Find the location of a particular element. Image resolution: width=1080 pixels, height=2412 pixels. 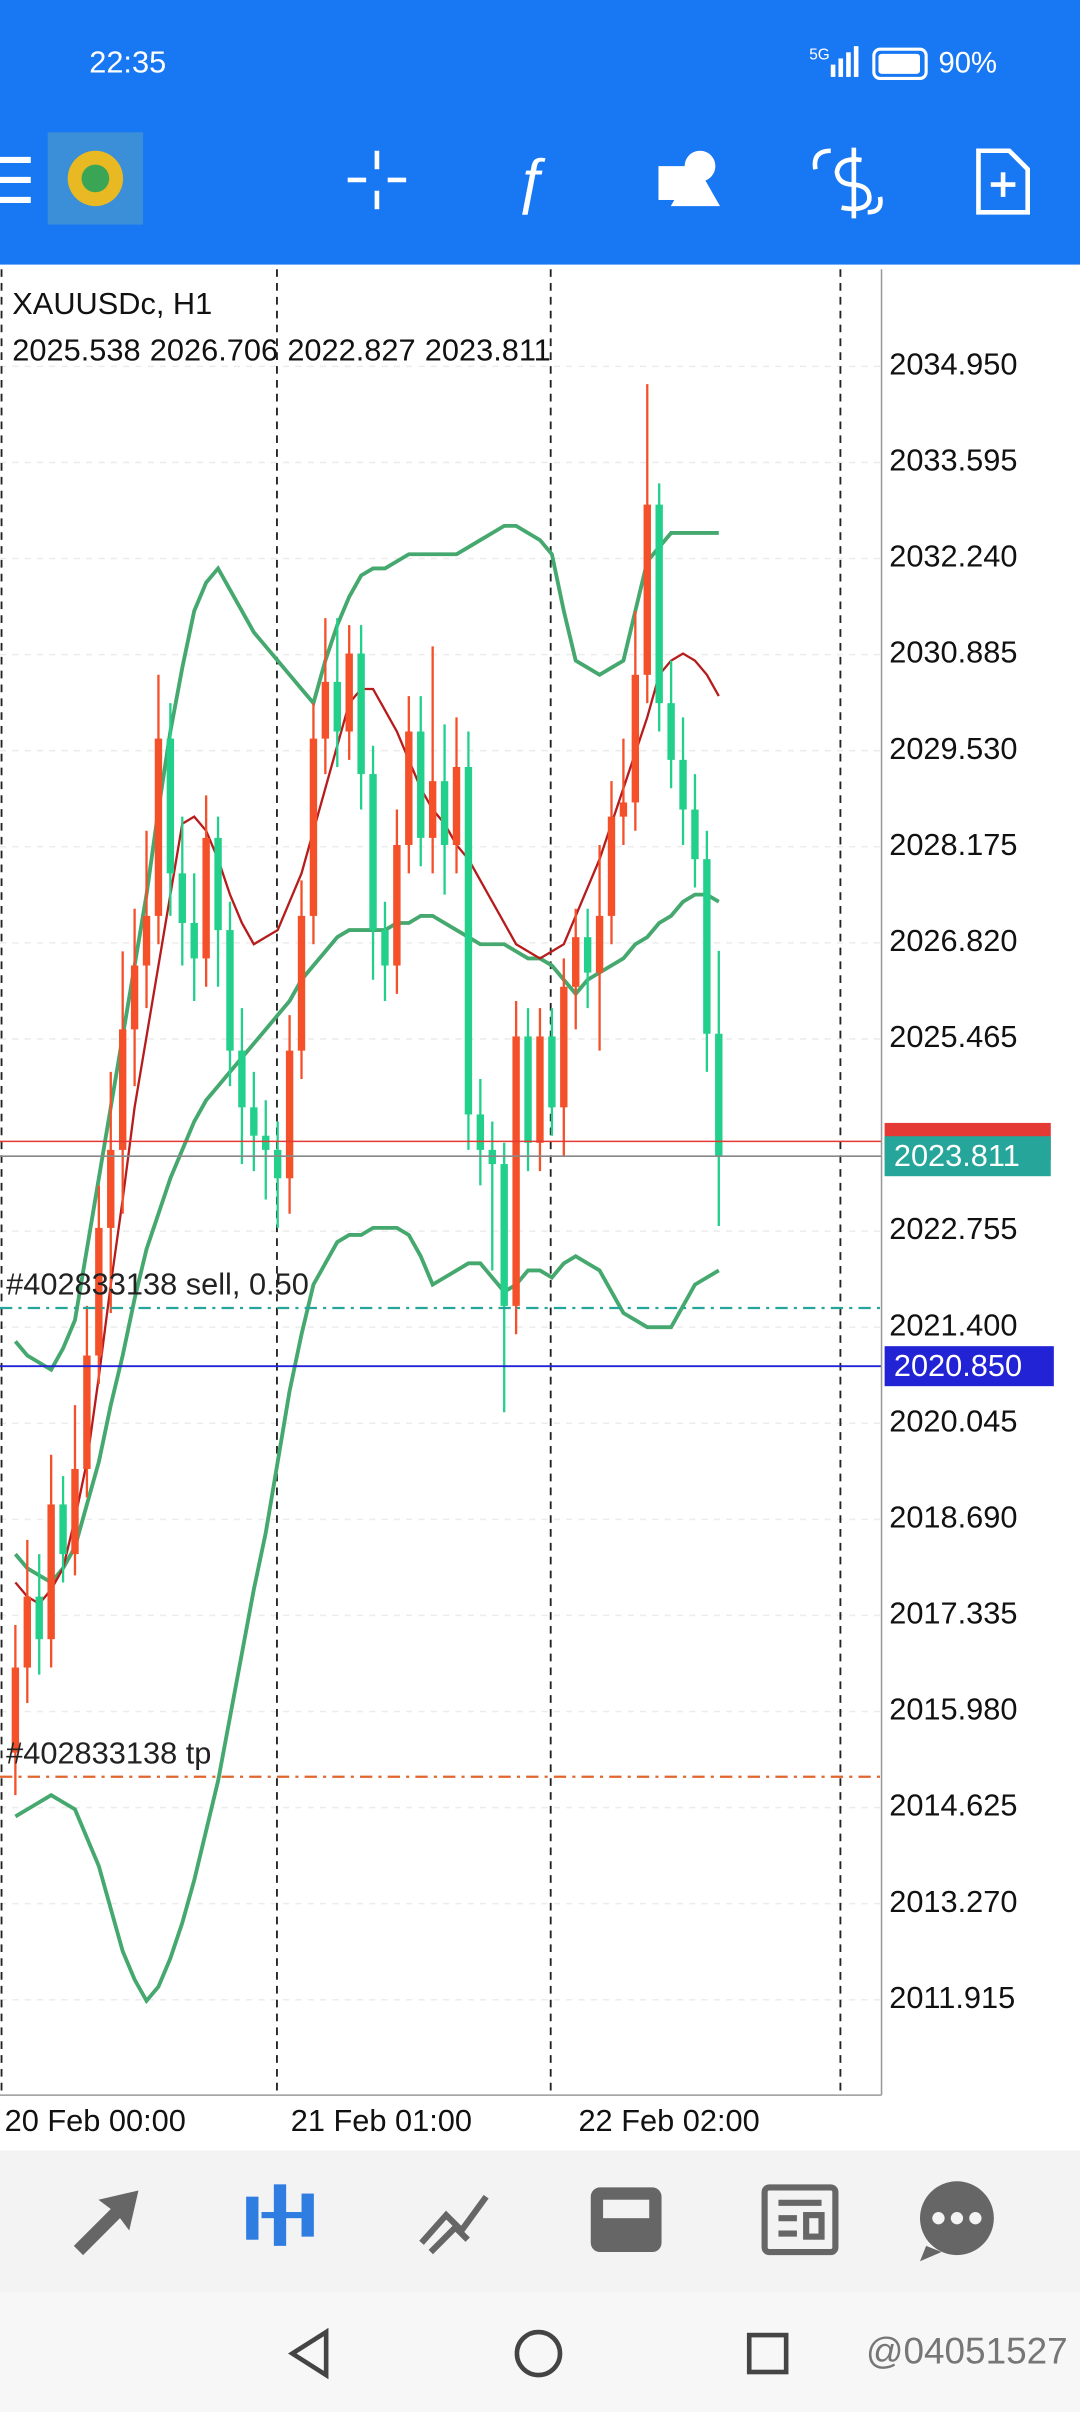

system-nav is located at coordinates (540, 2352).